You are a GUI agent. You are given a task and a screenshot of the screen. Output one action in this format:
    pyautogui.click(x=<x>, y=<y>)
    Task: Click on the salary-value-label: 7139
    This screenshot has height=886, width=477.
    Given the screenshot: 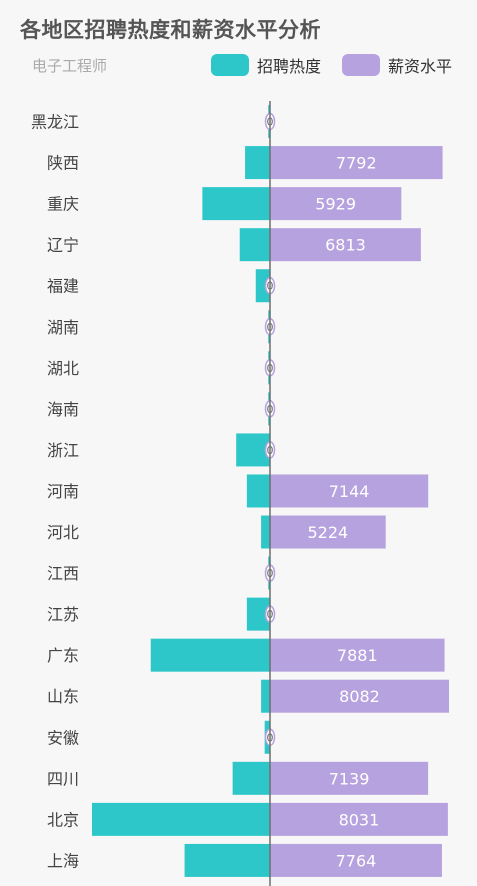 What is the action you would take?
    pyautogui.click(x=349, y=778)
    